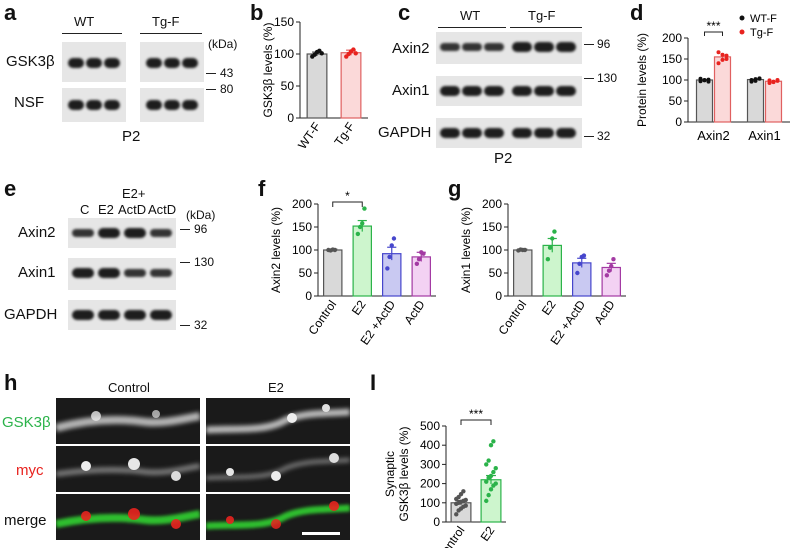 This screenshot has height=548, width=792. I want to click on lane-label-e2-actd-bottom: ActD, so click(132, 209).